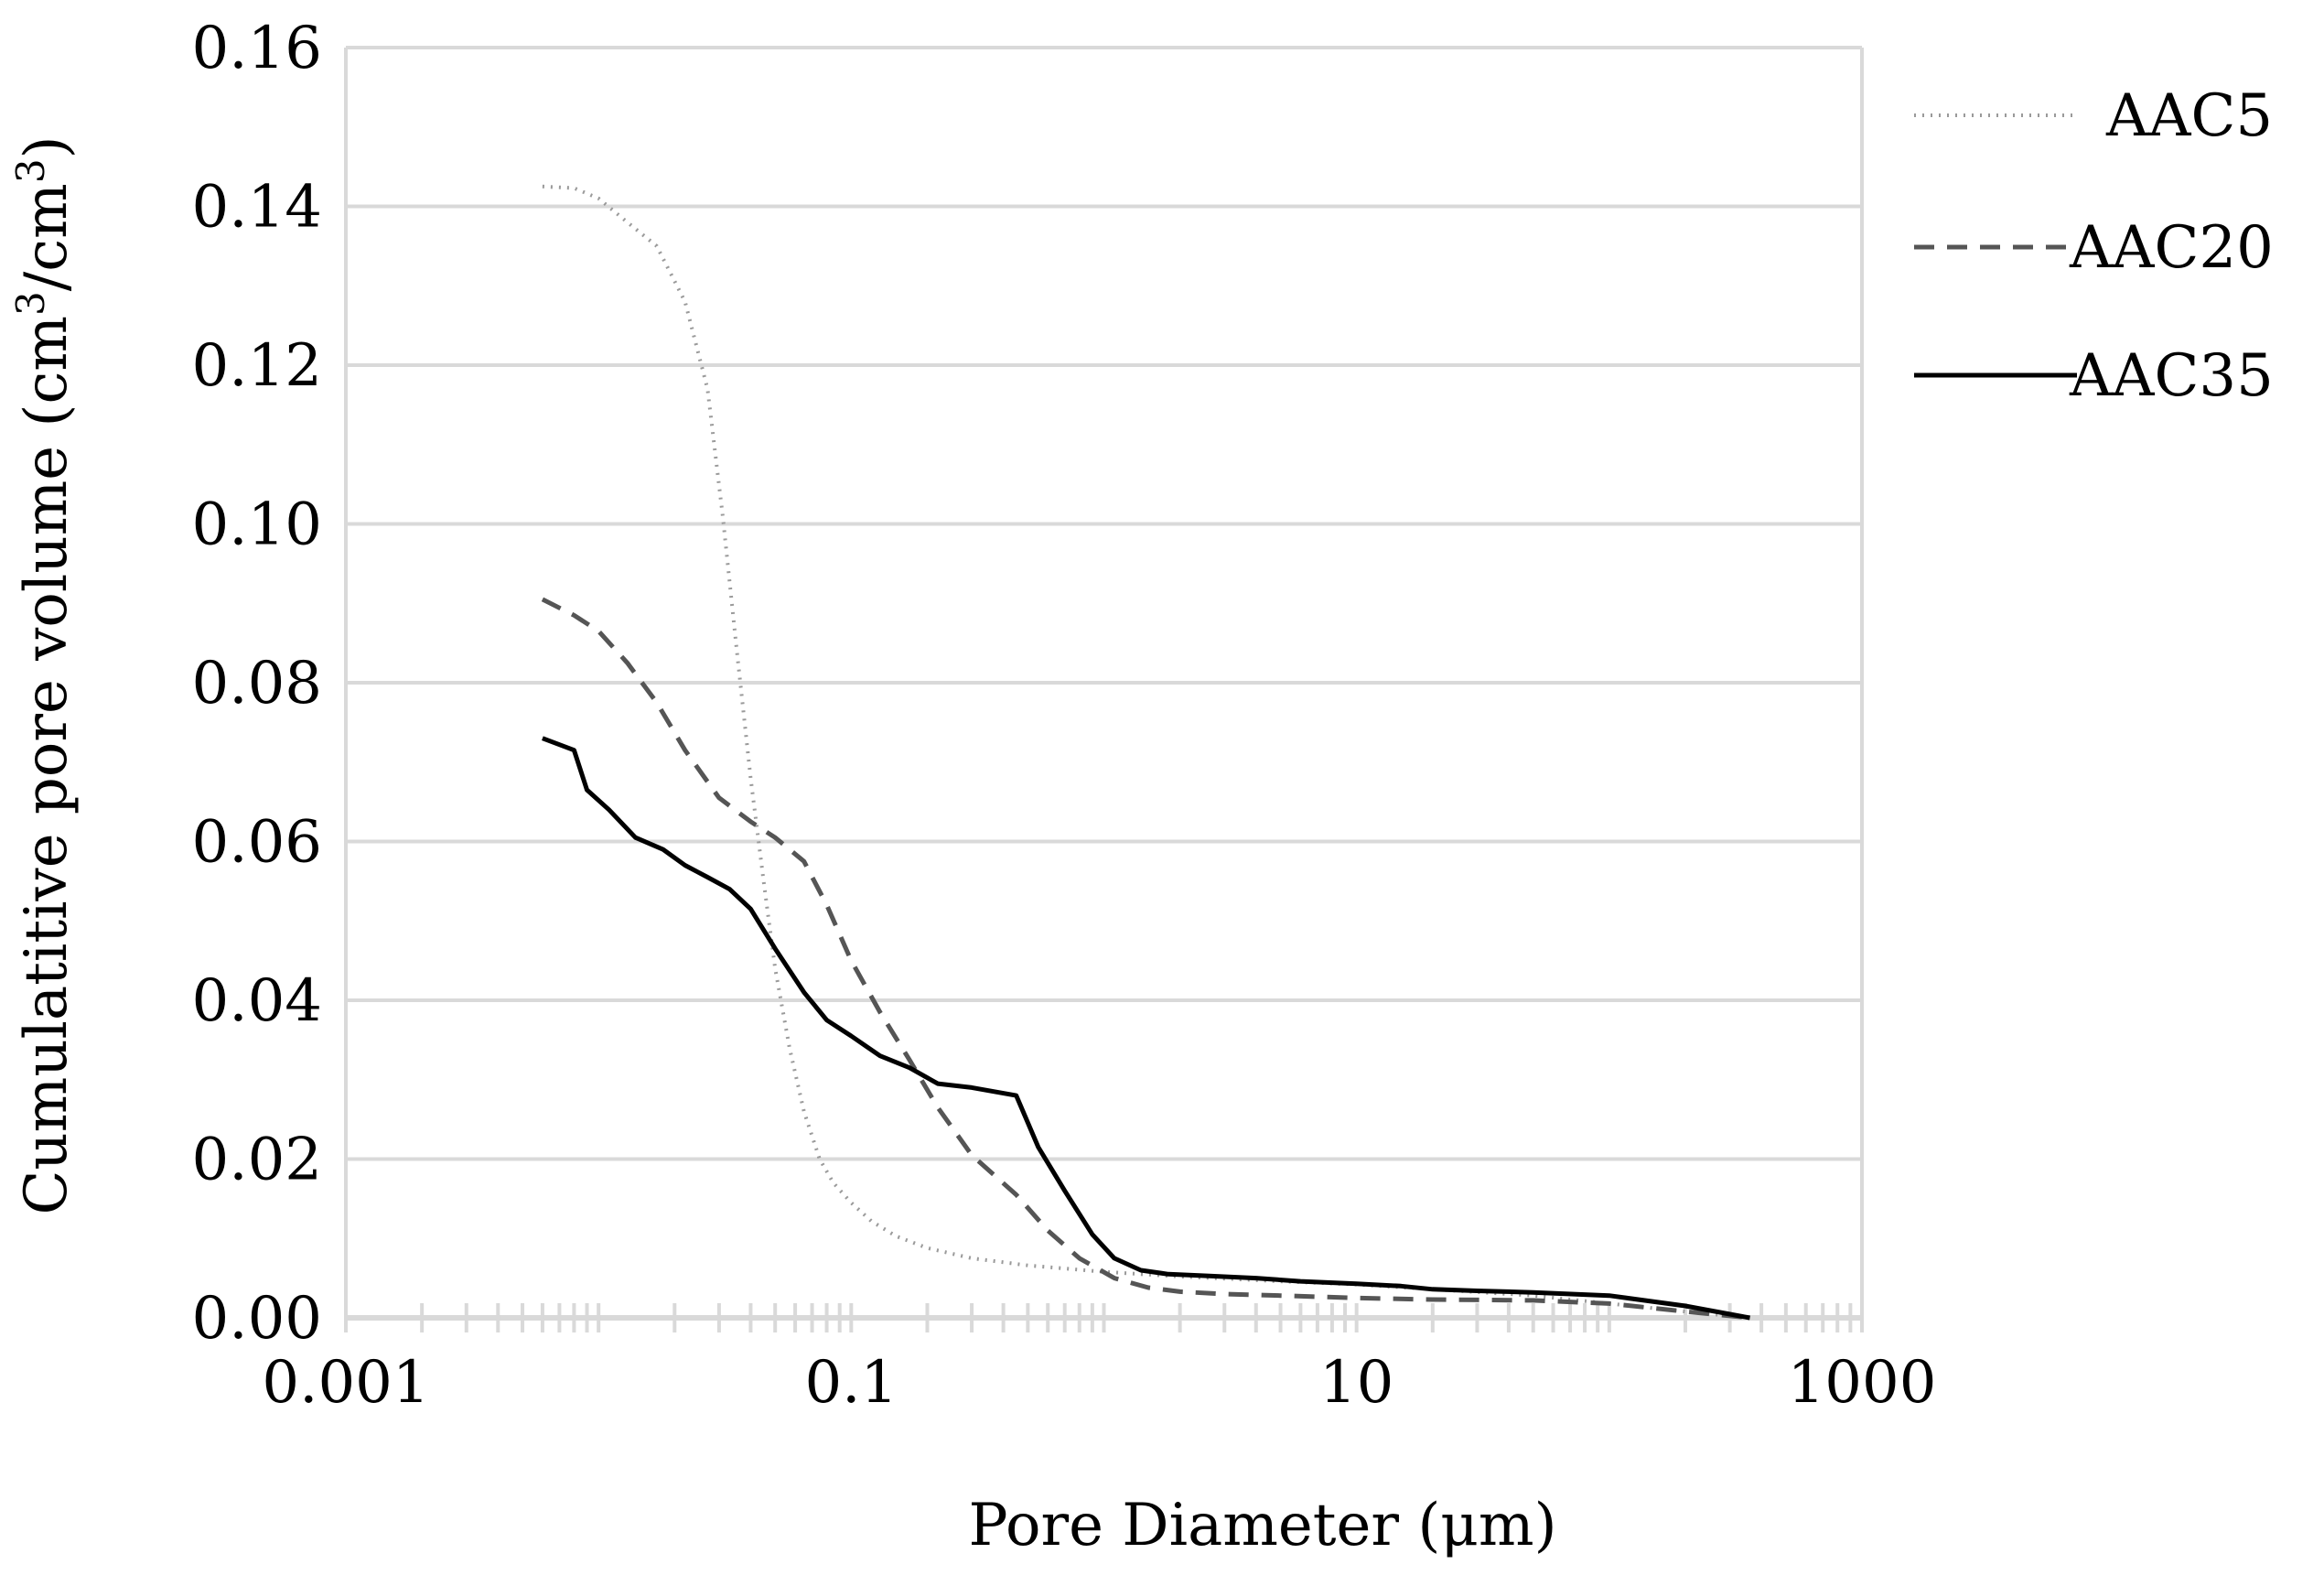 The image size is (2324, 1575). What do you see at coordinates (2171, 376) in the screenshot?
I see `legend-label-aac35: AAC35` at bounding box center [2171, 376].